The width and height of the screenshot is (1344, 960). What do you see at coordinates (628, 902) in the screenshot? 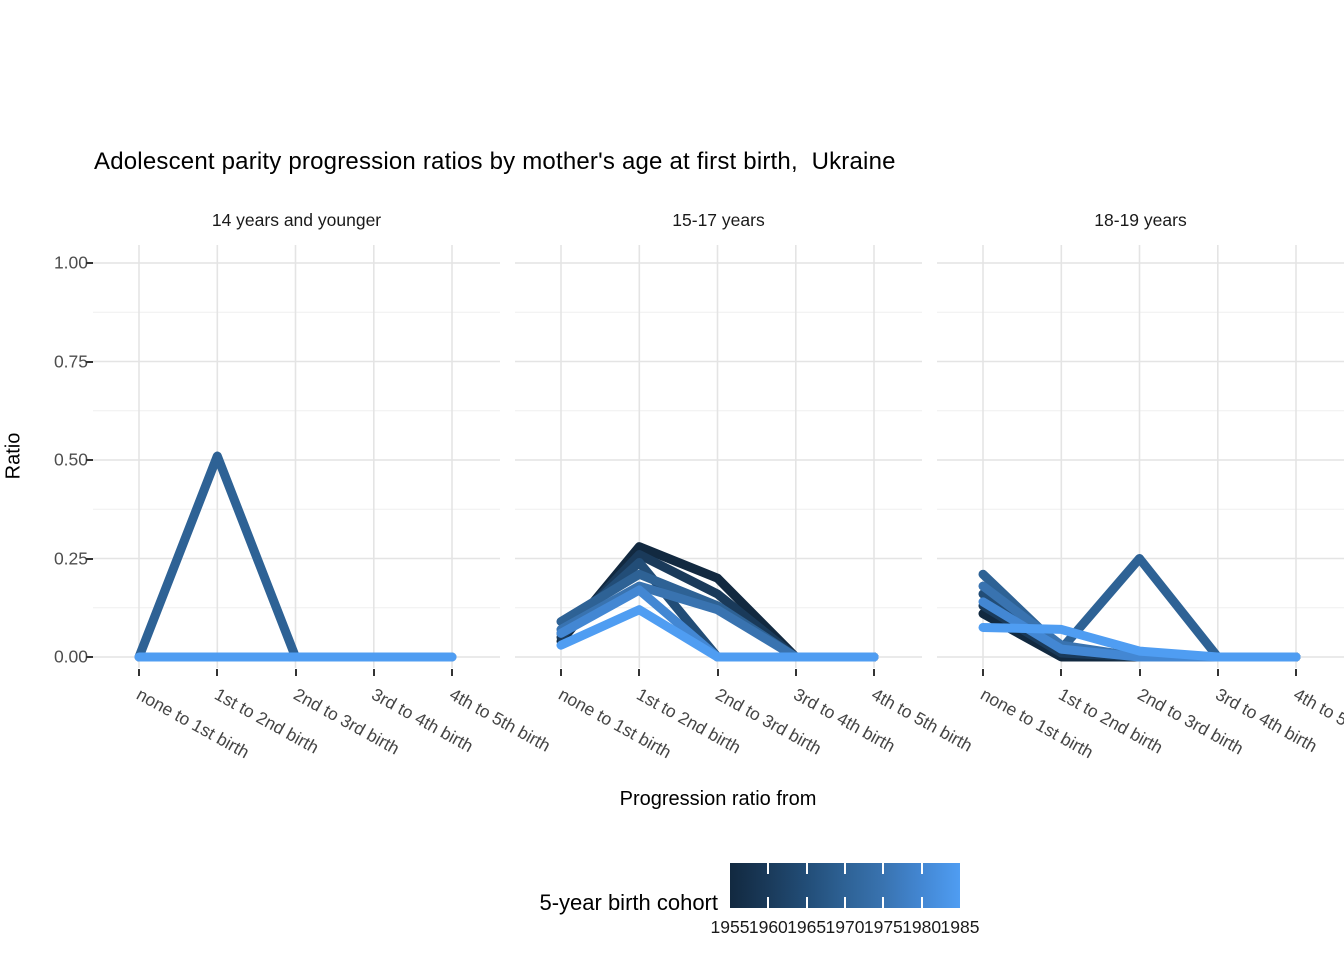
I see `legend-title: 5-year birth cohort` at bounding box center [628, 902].